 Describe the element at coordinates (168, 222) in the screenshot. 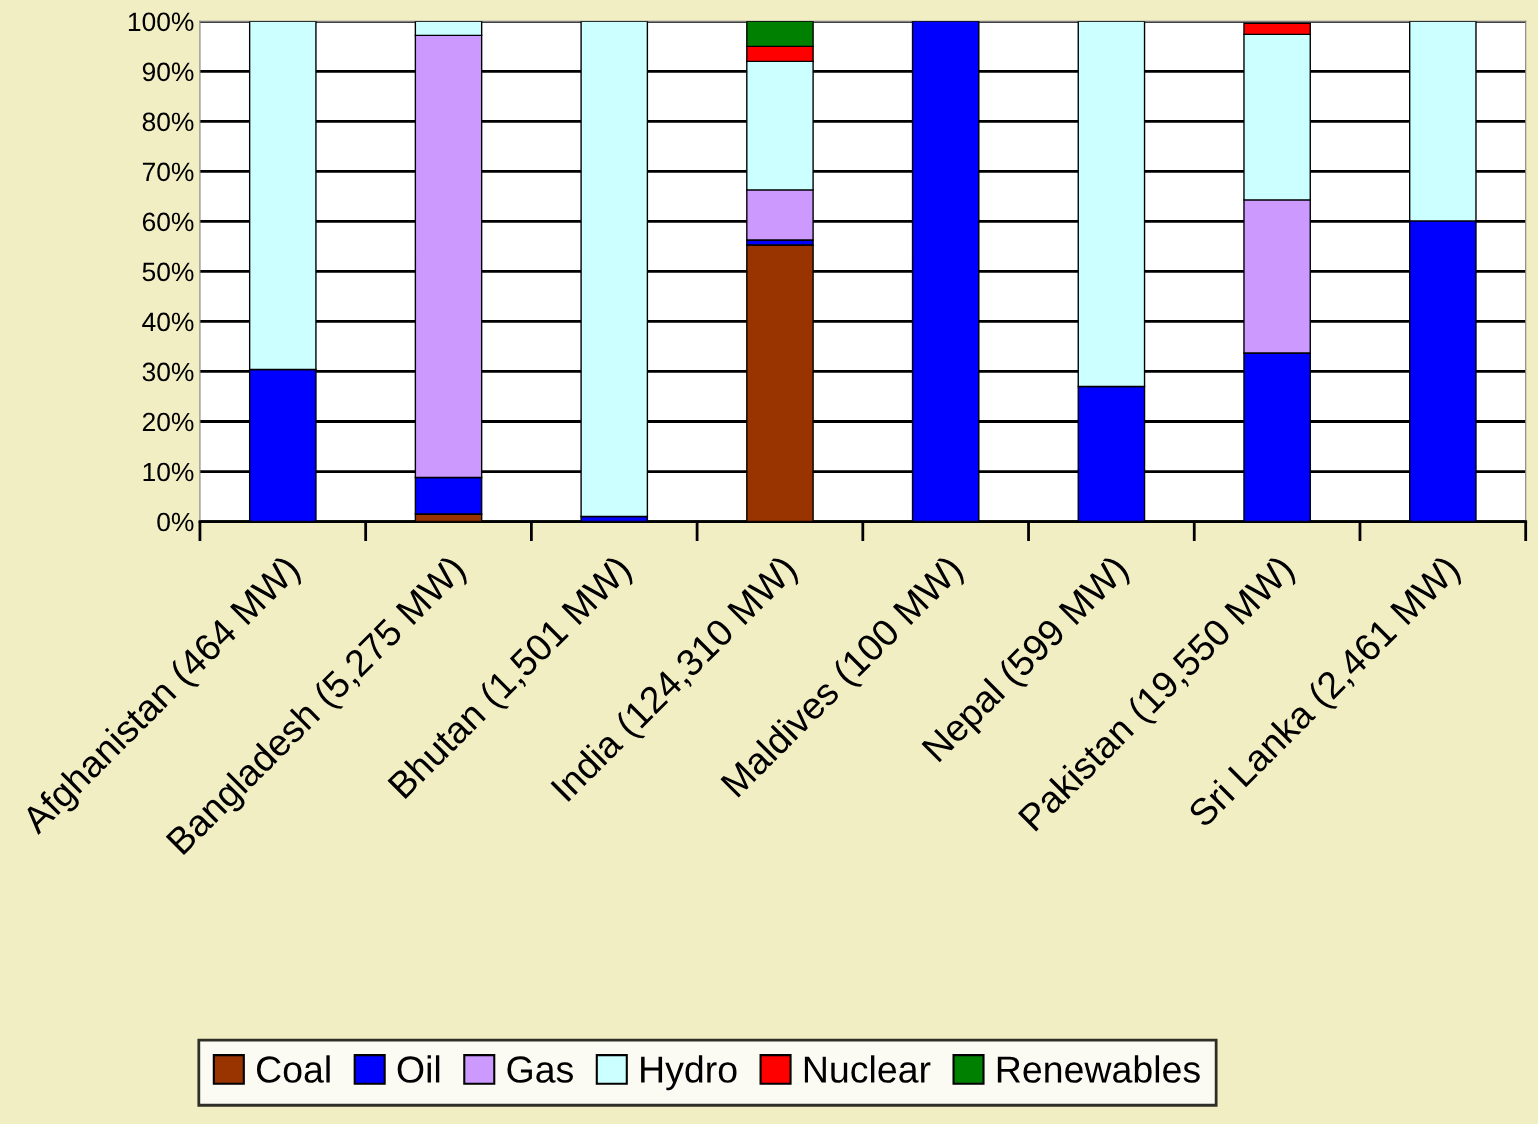

I see `y-tick-label: 60%` at that location.